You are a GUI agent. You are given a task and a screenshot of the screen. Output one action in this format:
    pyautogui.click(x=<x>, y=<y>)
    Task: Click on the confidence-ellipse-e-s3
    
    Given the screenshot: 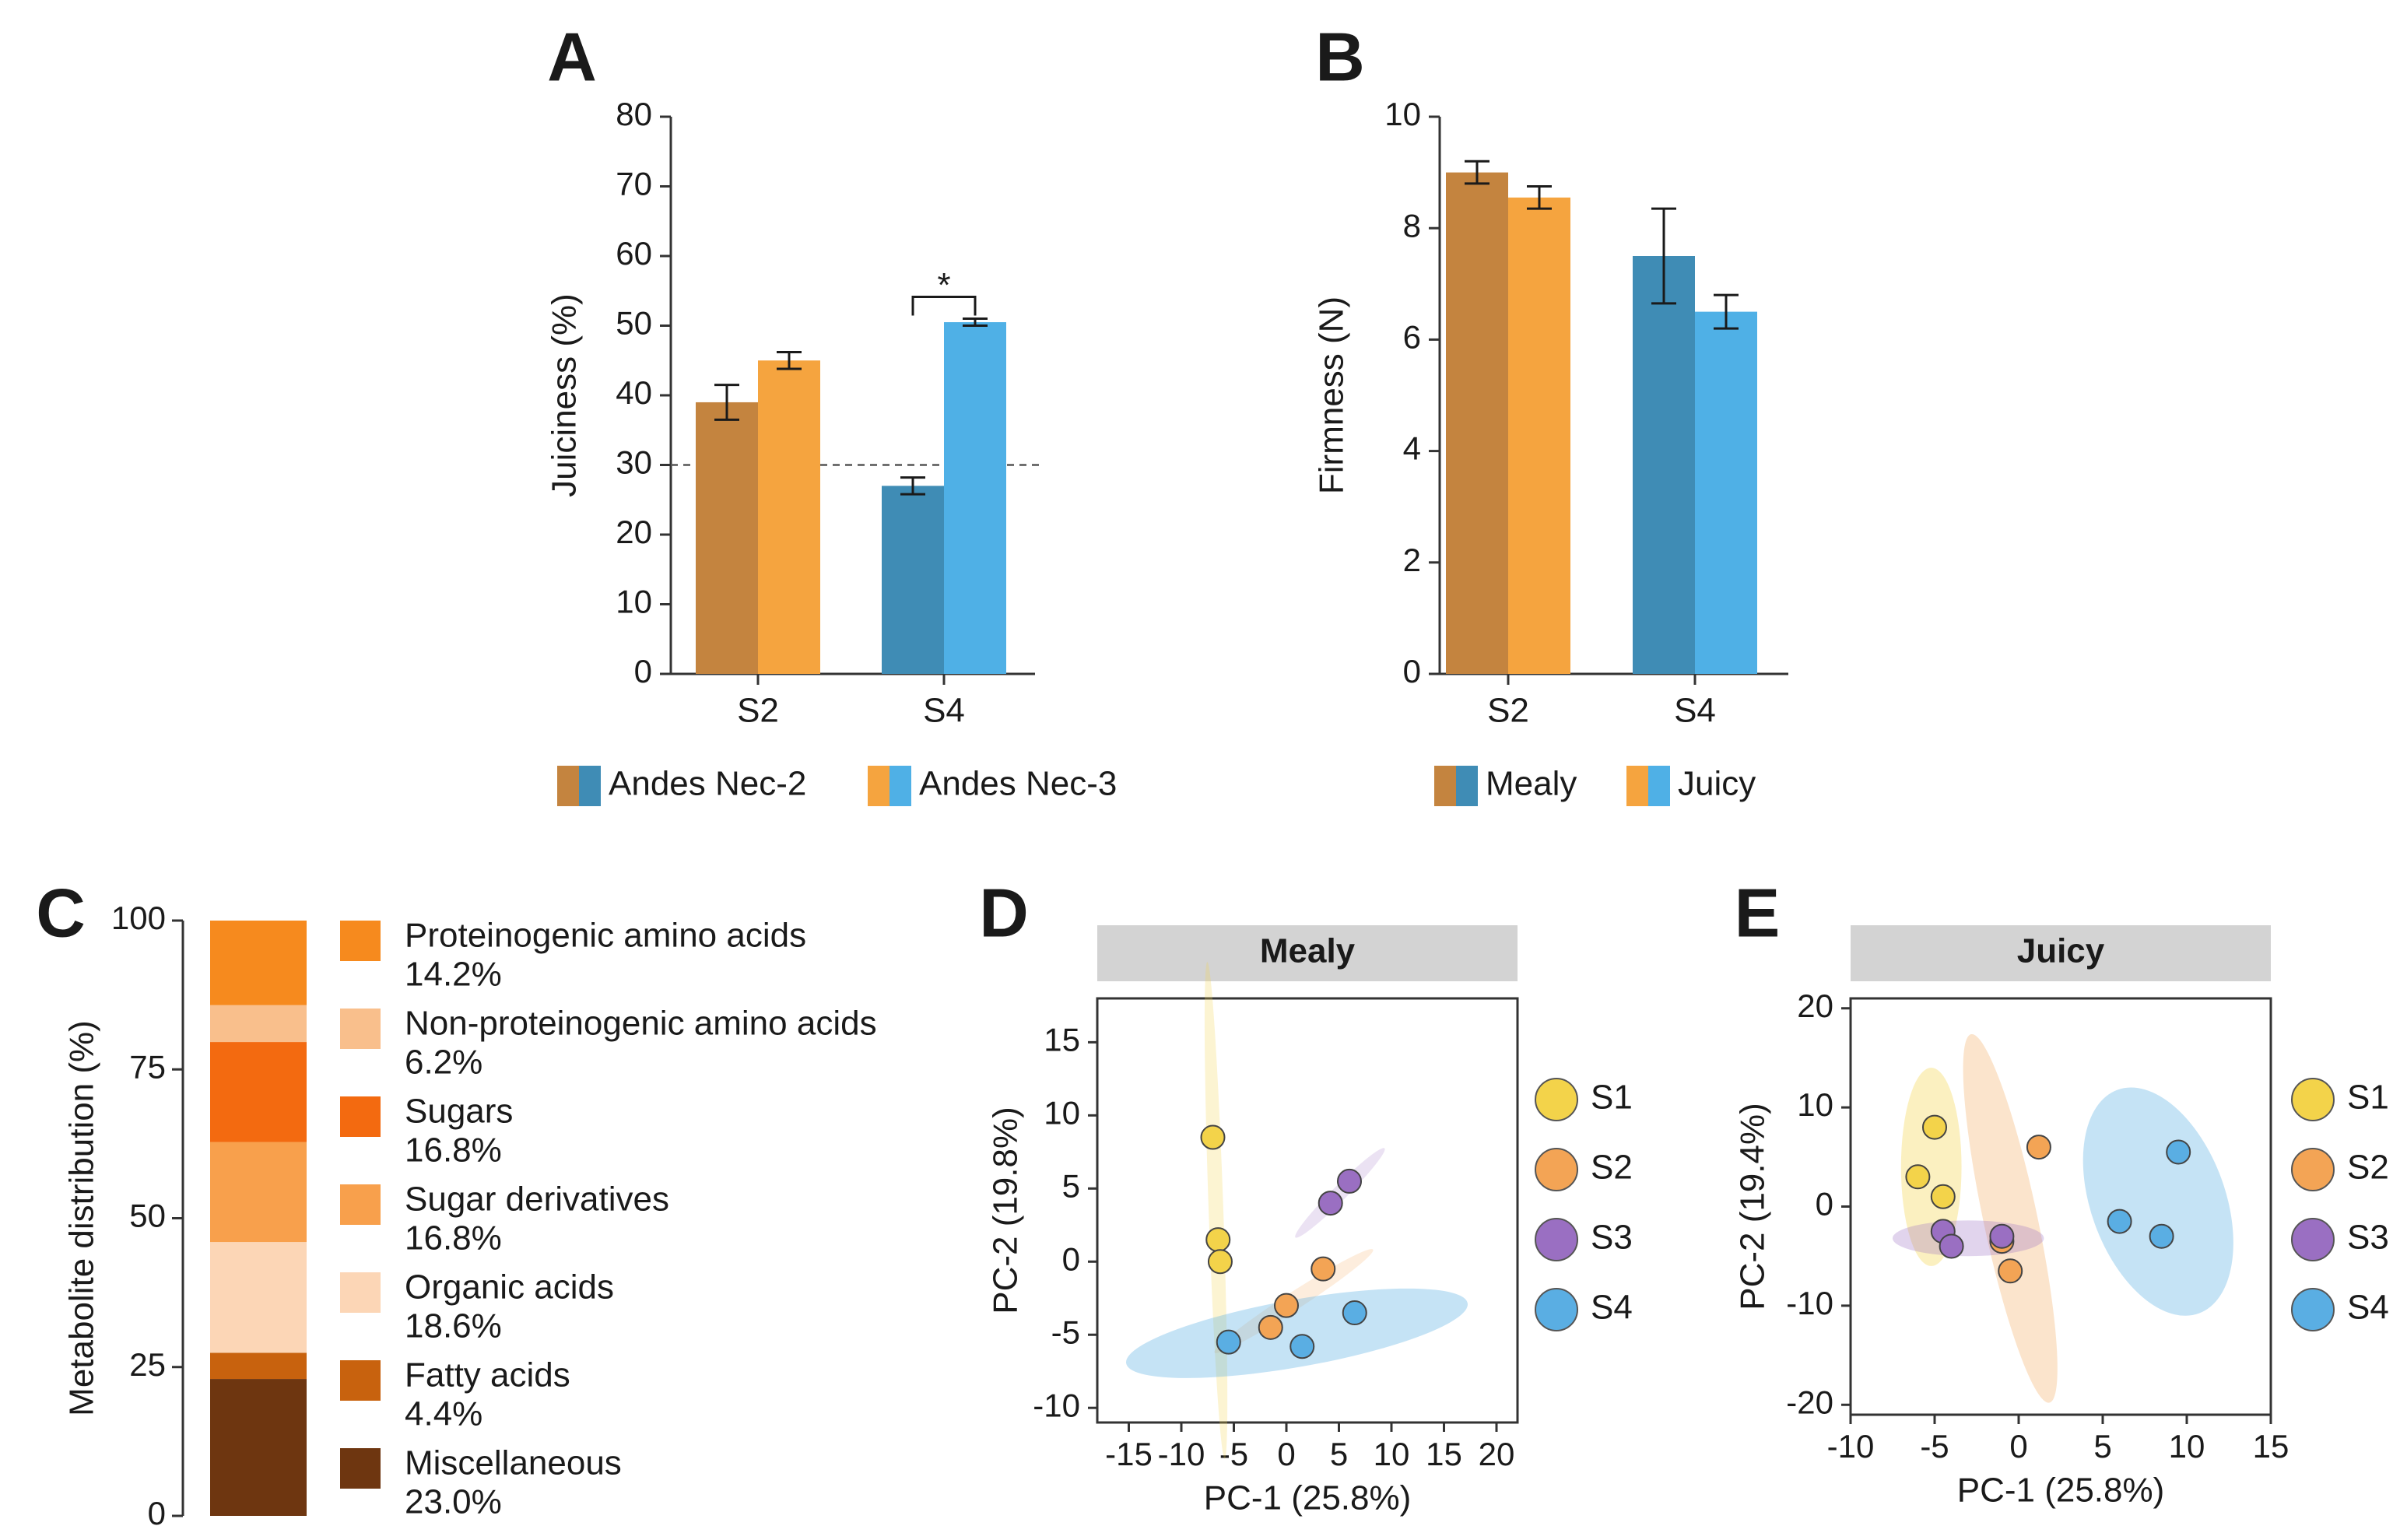 What is the action you would take?
    pyautogui.click(x=1968, y=1238)
    